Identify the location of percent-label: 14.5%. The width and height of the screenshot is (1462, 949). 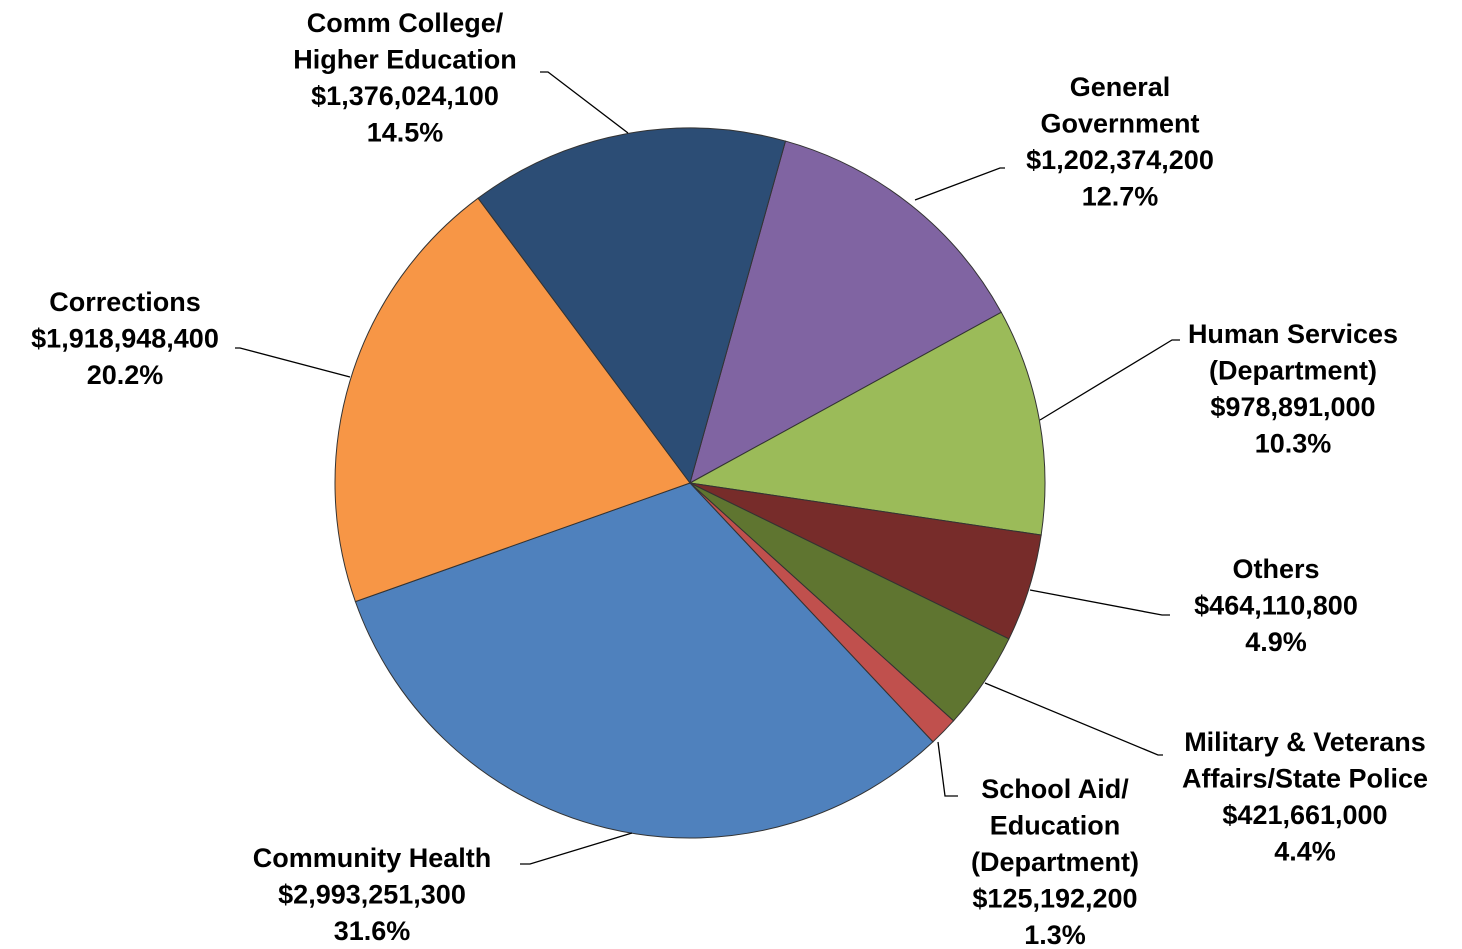
(405, 133).